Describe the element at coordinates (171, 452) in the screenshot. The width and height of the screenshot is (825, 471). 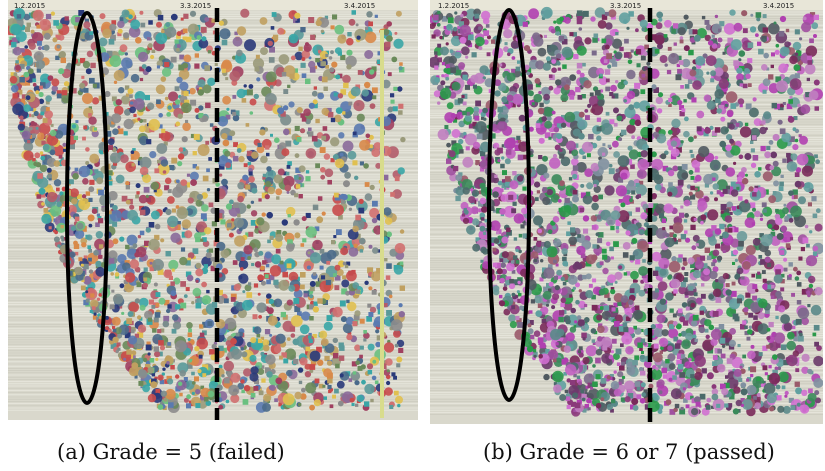
I see `caption-a: (a) Grade = 5 (failed)` at that location.